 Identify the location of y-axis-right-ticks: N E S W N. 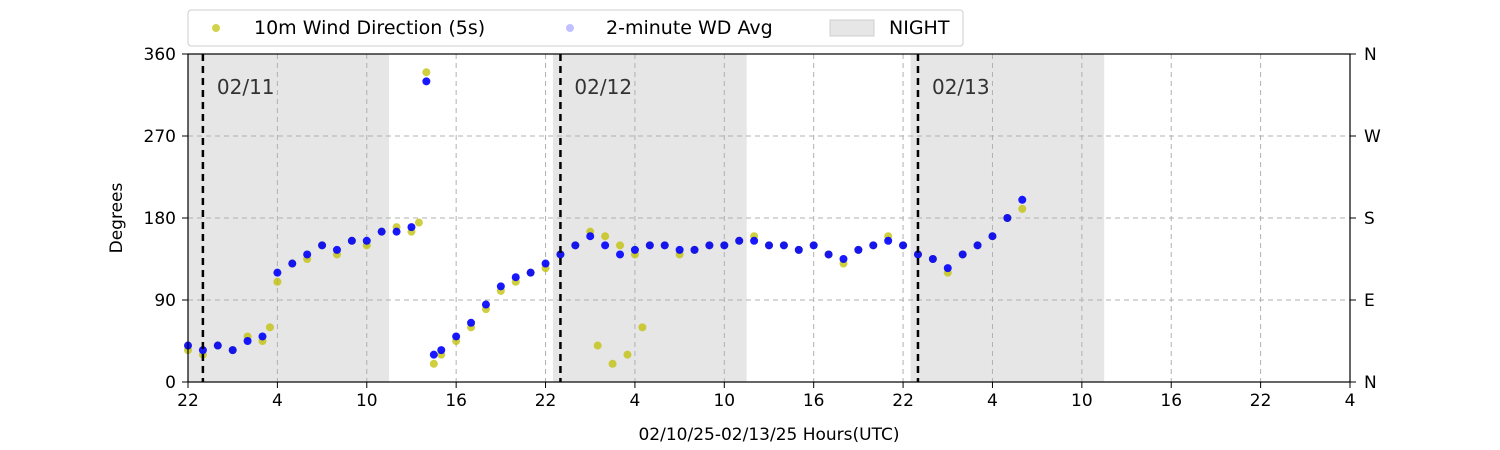
(1365, 219).